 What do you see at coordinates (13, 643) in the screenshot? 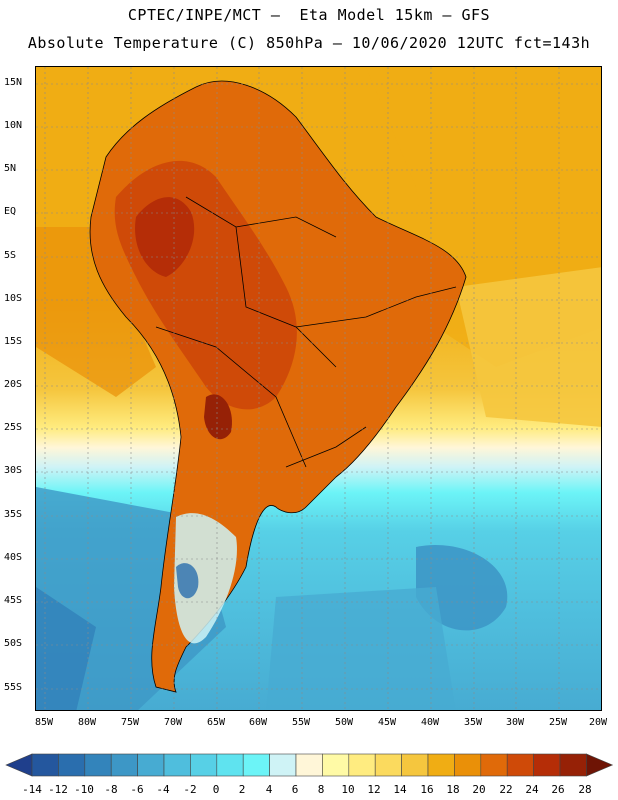
I see `lat-label-50s: 50S` at bounding box center [13, 643].